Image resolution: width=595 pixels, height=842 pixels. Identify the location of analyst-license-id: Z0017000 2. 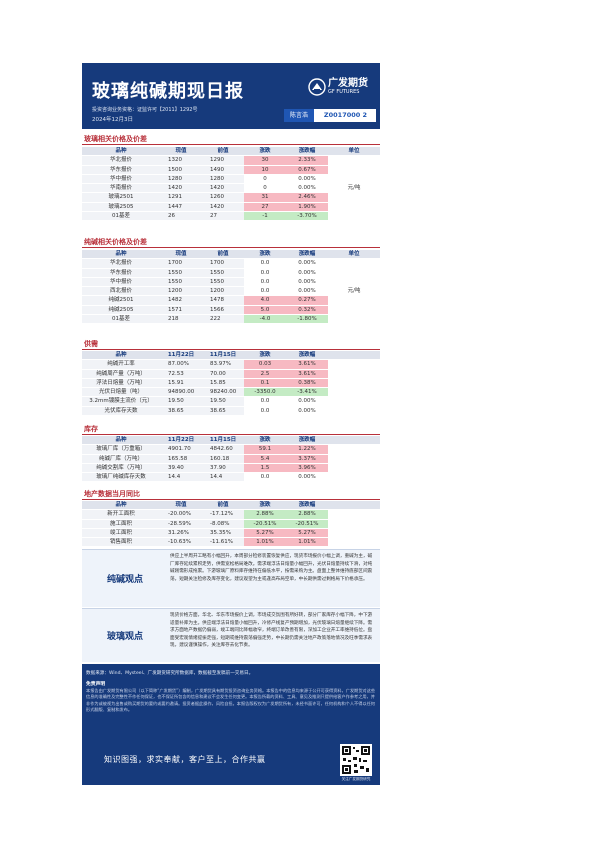
(345, 115).